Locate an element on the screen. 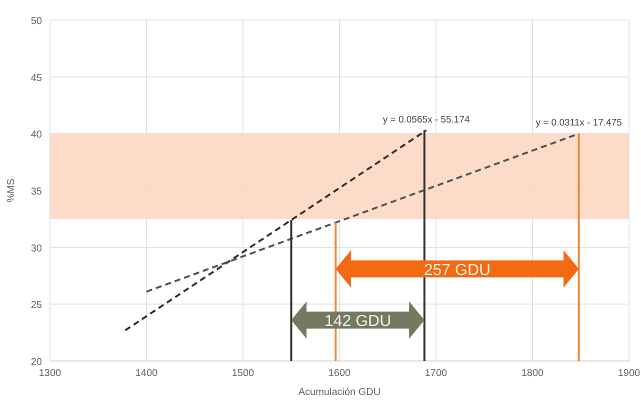 This screenshot has width=641, height=403. y-tick-label: 50 is located at coordinates (36, 21).